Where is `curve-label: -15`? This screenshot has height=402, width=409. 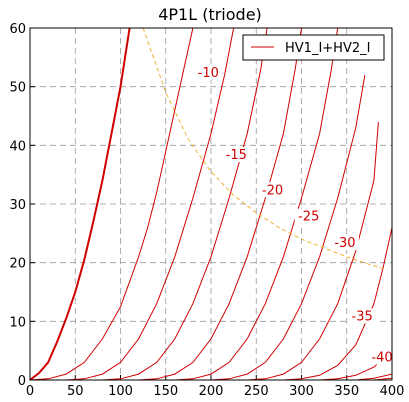 curve-label: -15 is located at coordinates (236, 155).